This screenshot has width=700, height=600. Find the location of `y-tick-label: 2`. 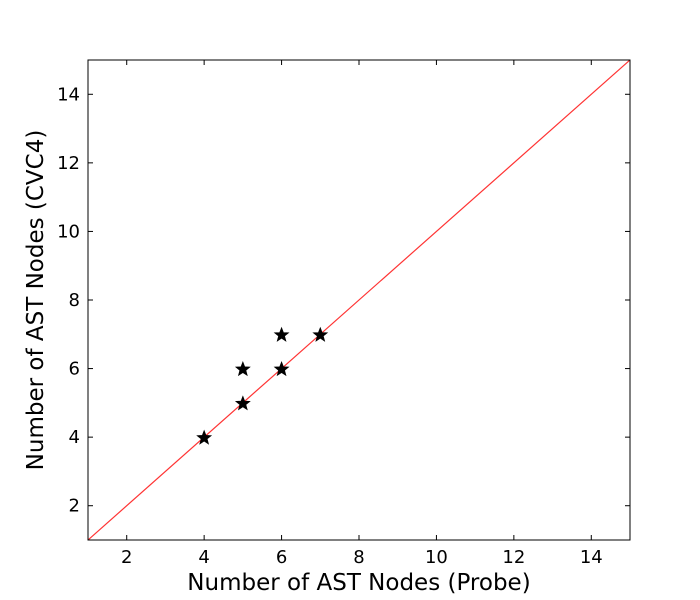

y-tick-label: 2 is located at coordinates (74, 506).